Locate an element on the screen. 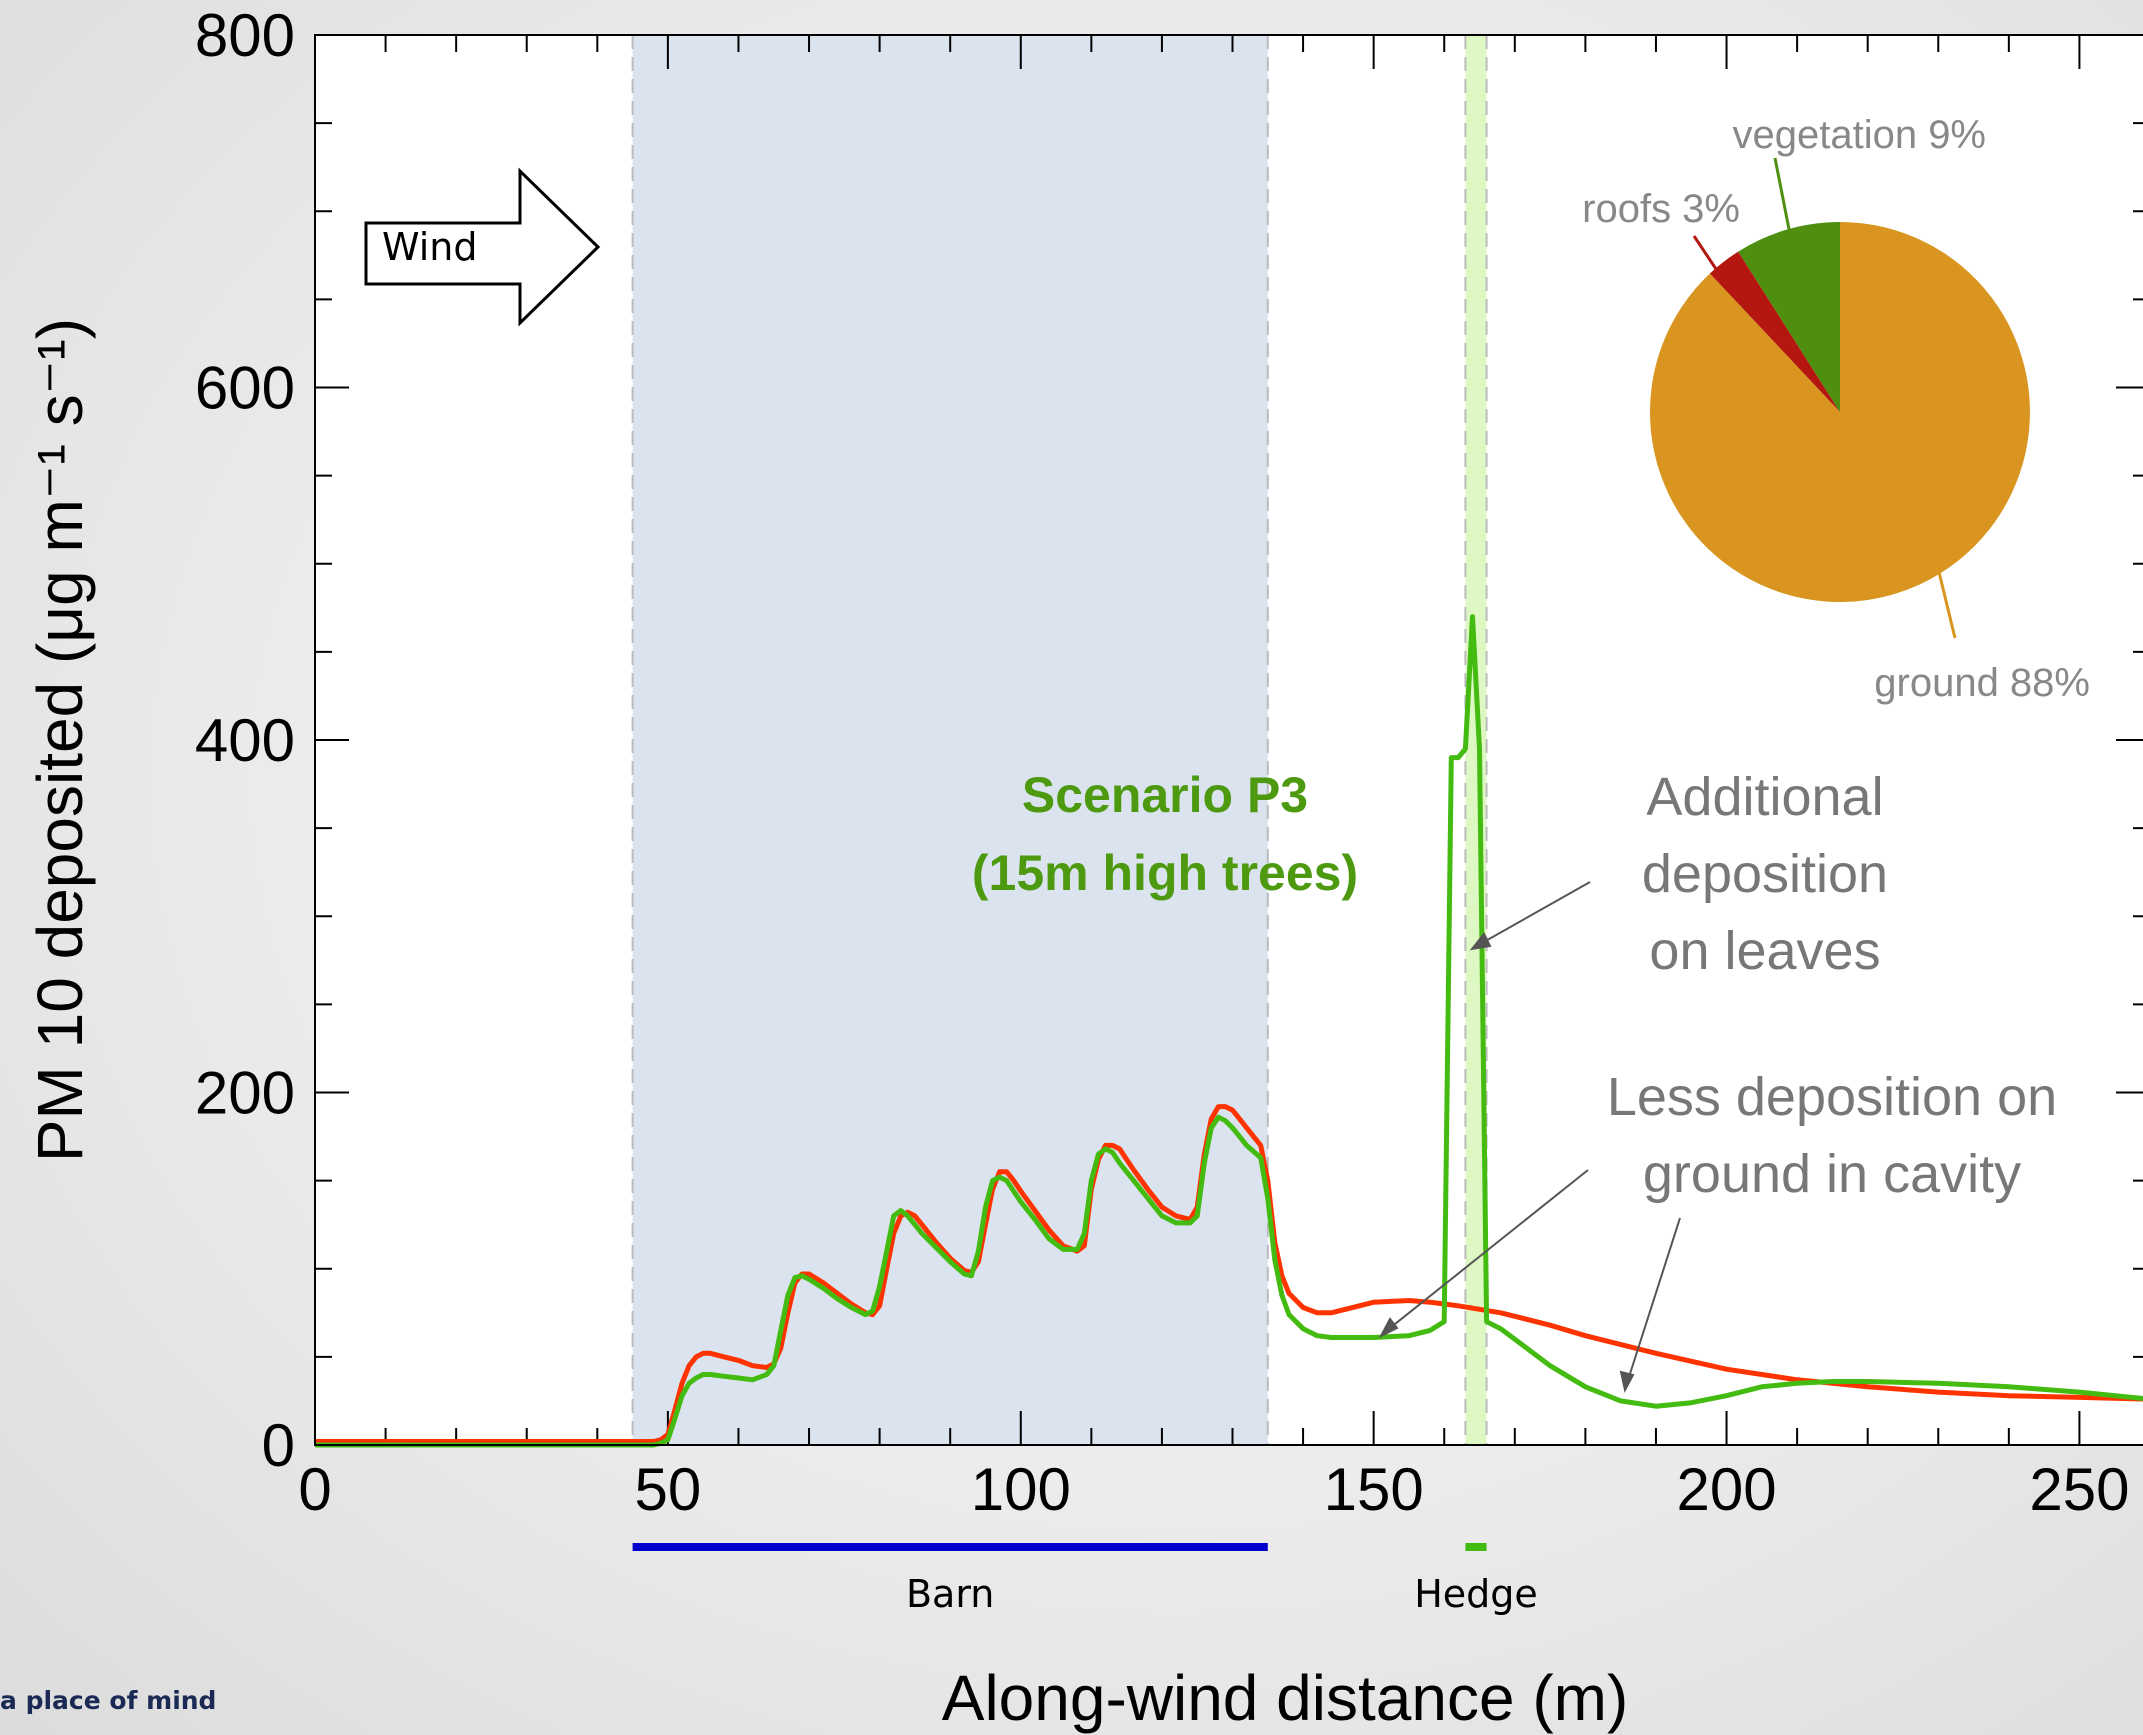 This screenshot has height=1735, width=2143. pie-label-roofs: roofs 3% is located at coordinates (1661, 209).